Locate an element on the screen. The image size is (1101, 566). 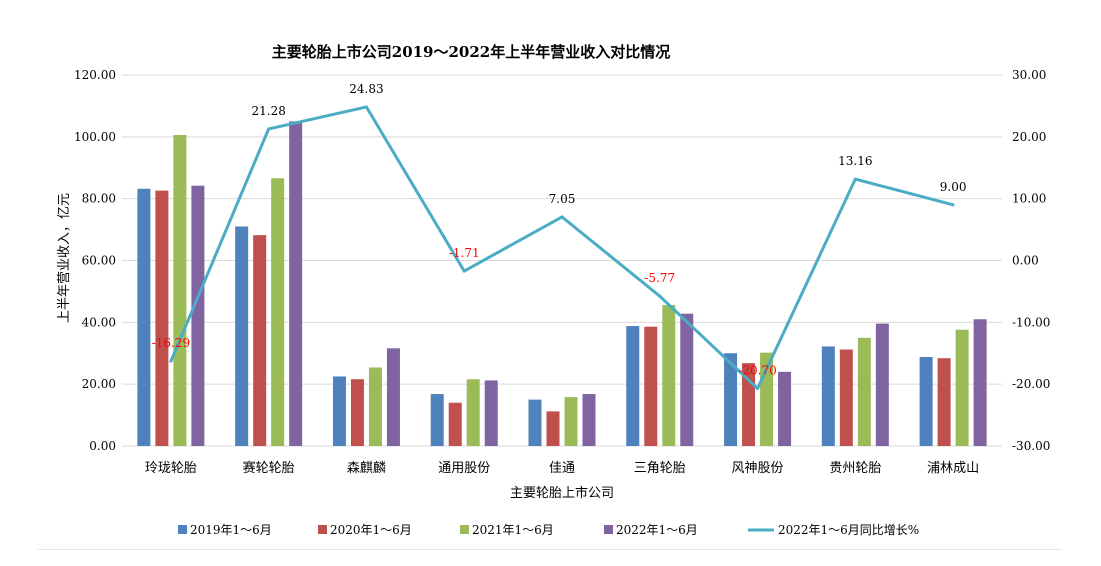
x-tick-label: 玲珑轮胎 is located at coordinates (171, 468).